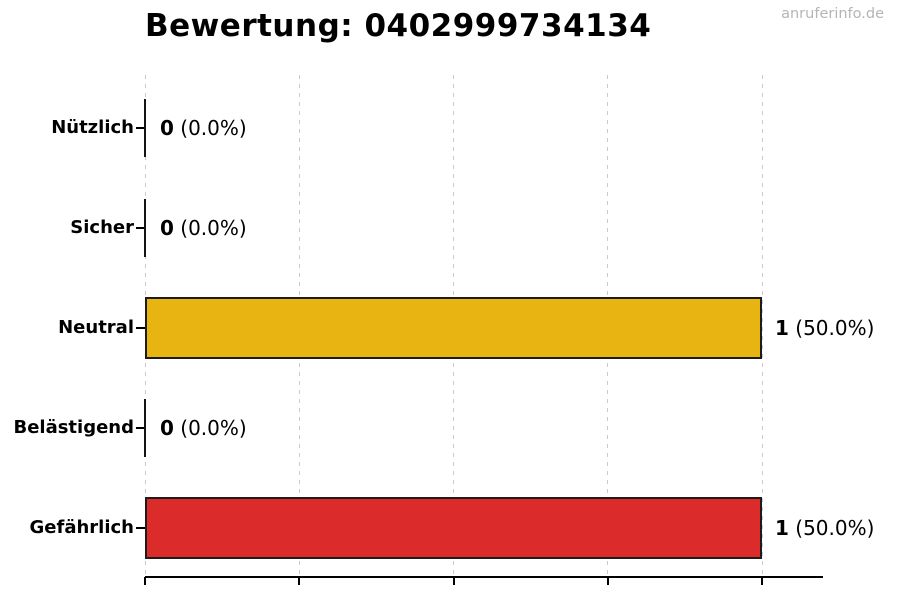  Describe the element at coordinates (96, 327) in the screenshot. I see `category-label: Neutral` at that location.